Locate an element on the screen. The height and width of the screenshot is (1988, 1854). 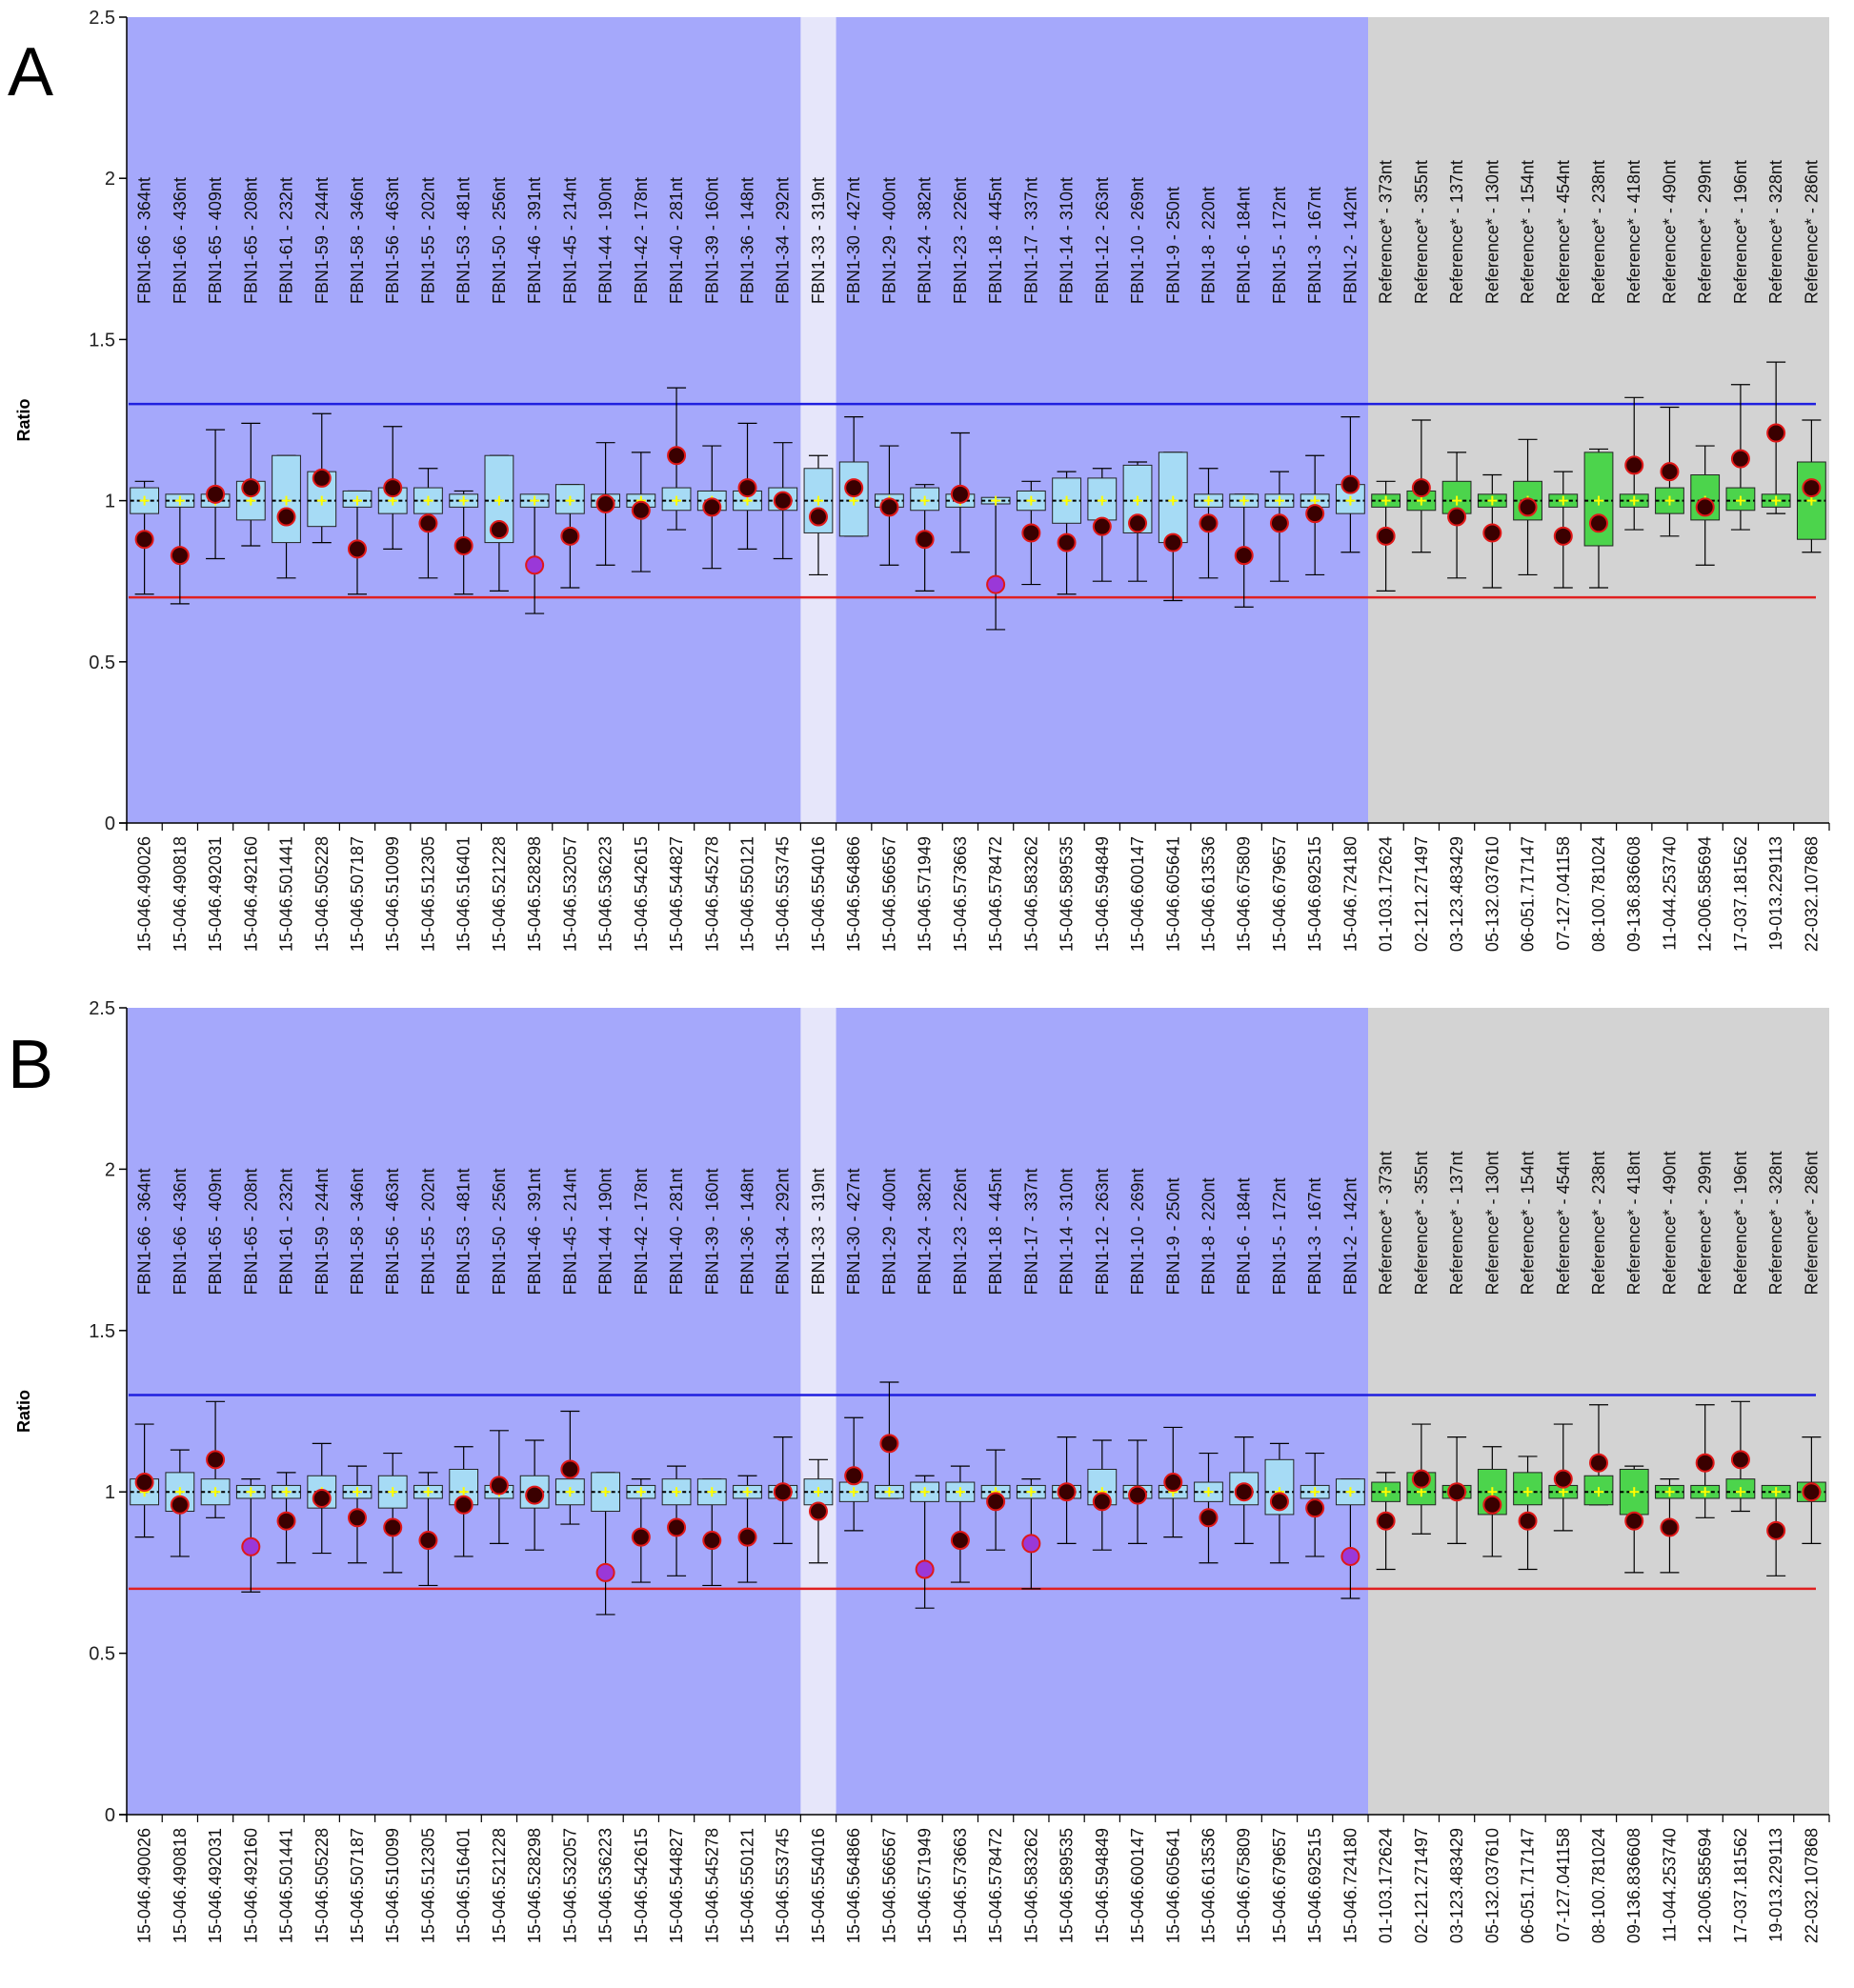
probe-label: FBN1-30 - 427nt is located at coordinates (853, 1231).